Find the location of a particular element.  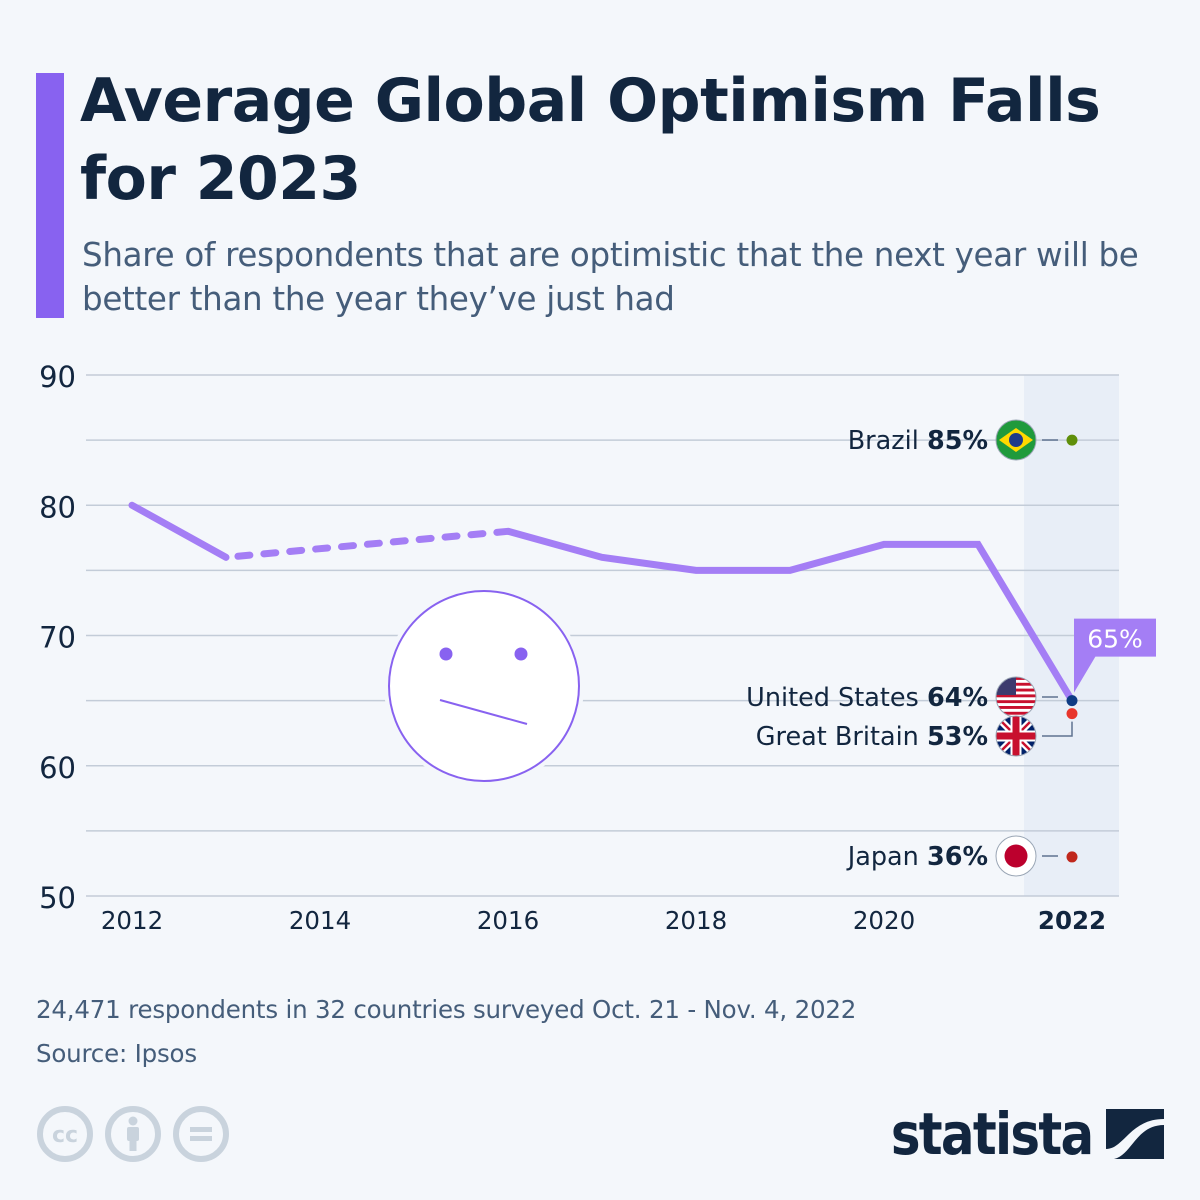

logo-text: statista is located at coordinates (991, 1134).